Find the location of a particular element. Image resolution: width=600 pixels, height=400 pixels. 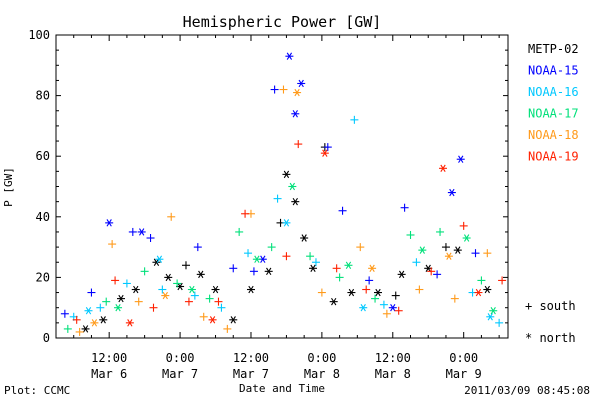

noaa-19-north-point is located at coordinates (129, 323).